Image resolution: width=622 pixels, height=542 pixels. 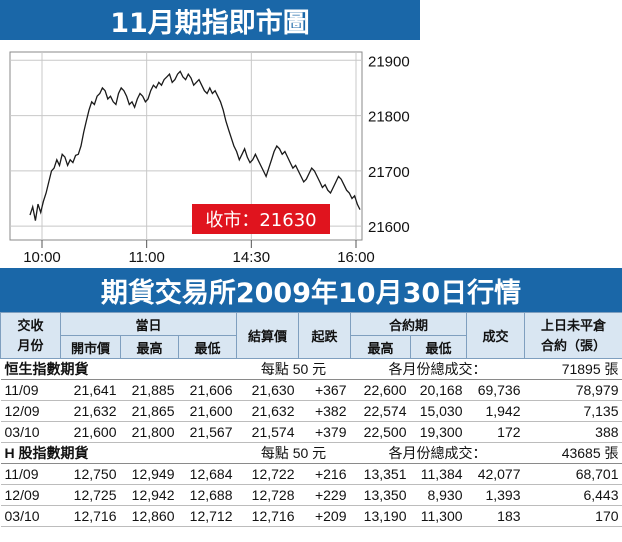 What do you see at coordinates (207, 390) in the screenshot?
I see `table-cell: 21,606` at bounding box center [207, 390].